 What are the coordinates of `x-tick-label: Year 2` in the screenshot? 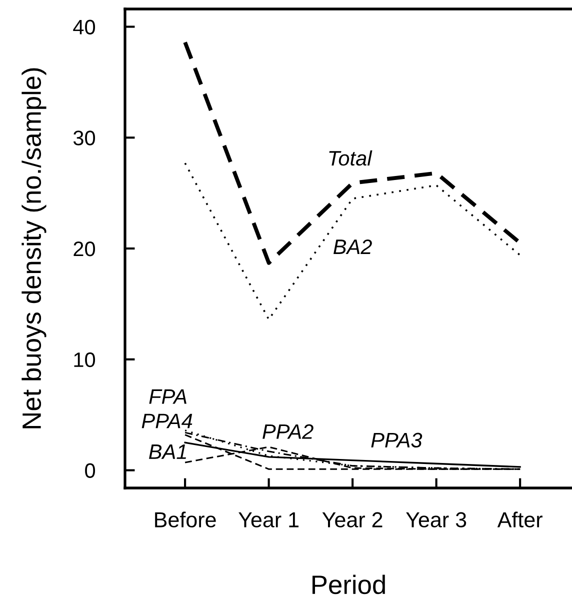 It's located at (352, 520).